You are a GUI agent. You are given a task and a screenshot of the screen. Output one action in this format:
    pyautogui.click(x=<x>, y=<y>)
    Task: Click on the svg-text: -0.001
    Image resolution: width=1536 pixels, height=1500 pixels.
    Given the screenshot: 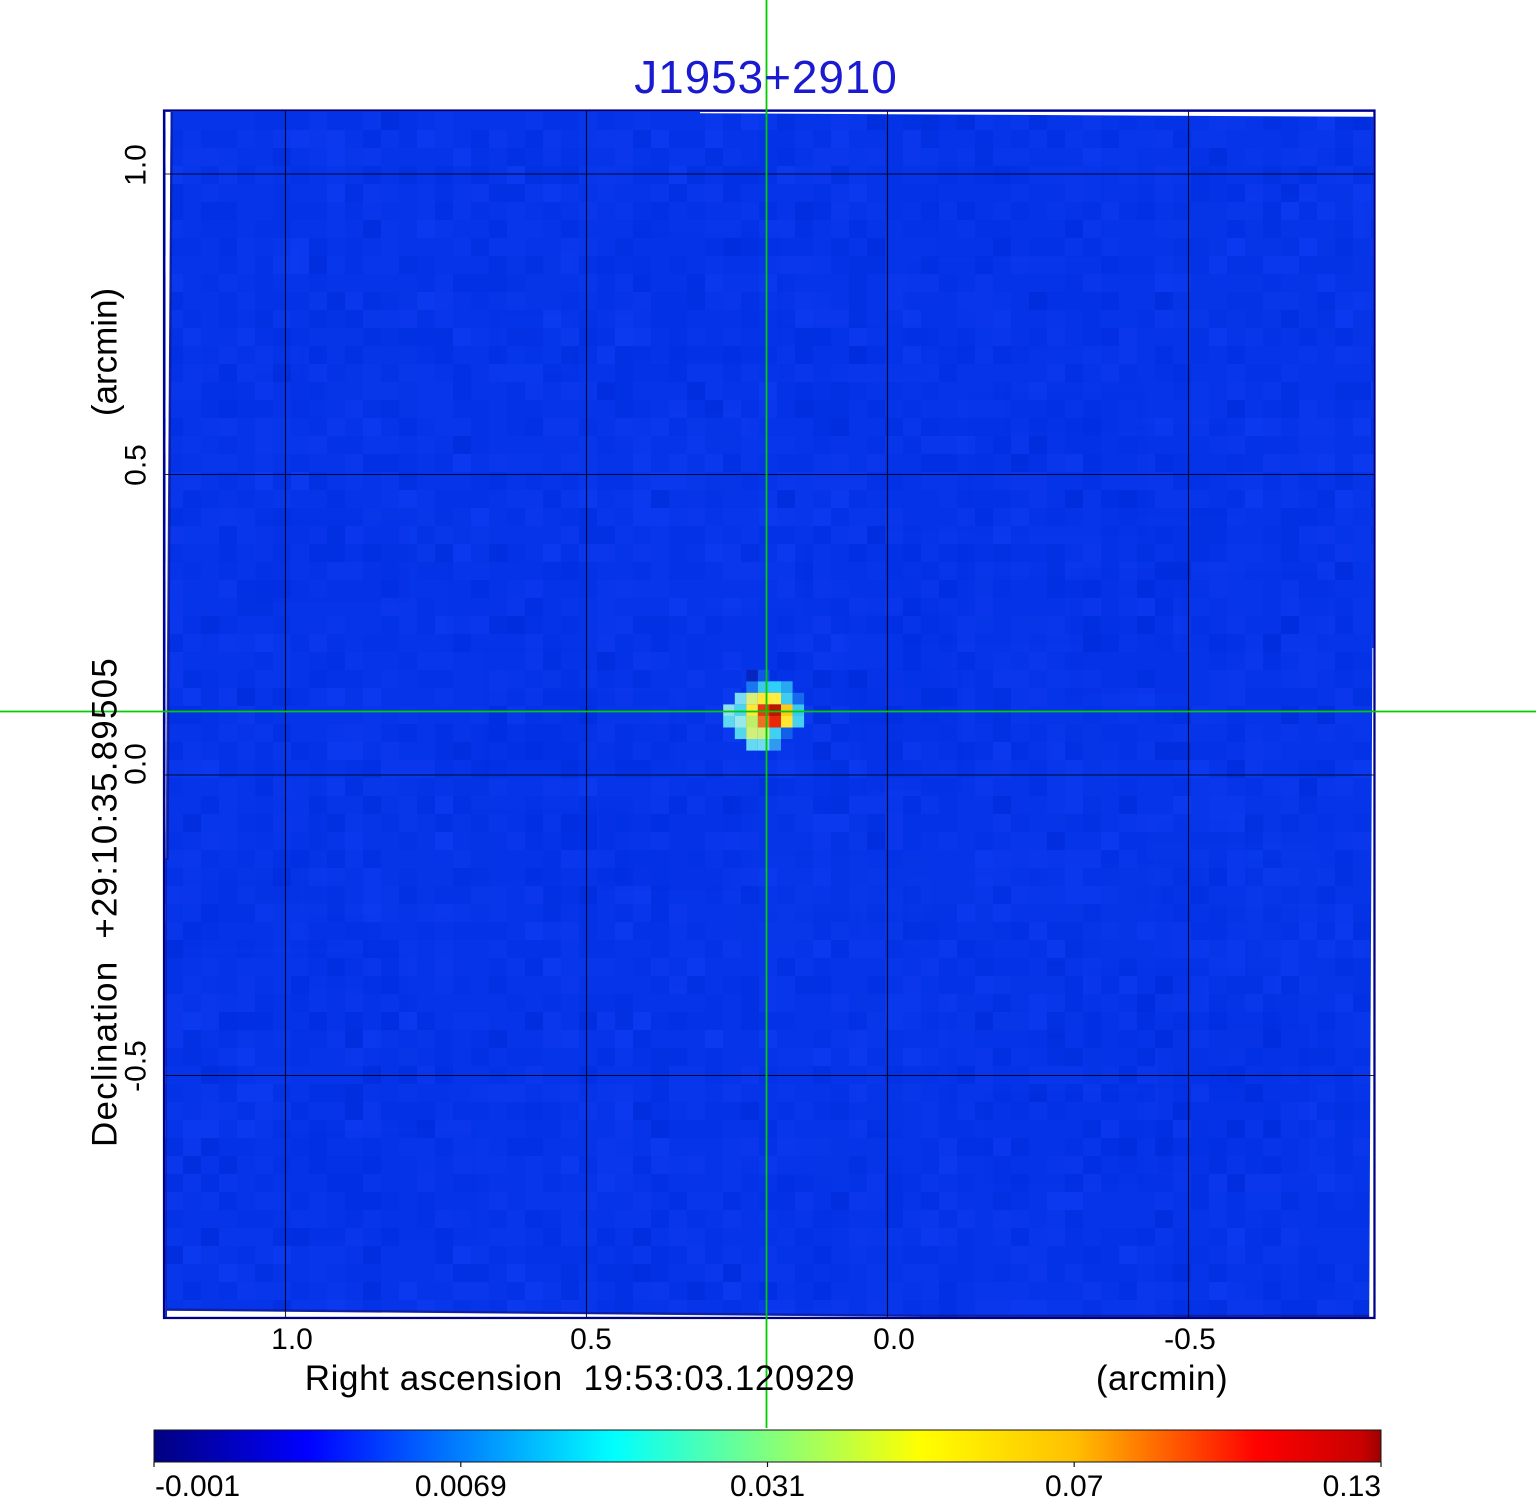 What is the action you would take?
    pyautogui.click(x=197, y=1485)
    